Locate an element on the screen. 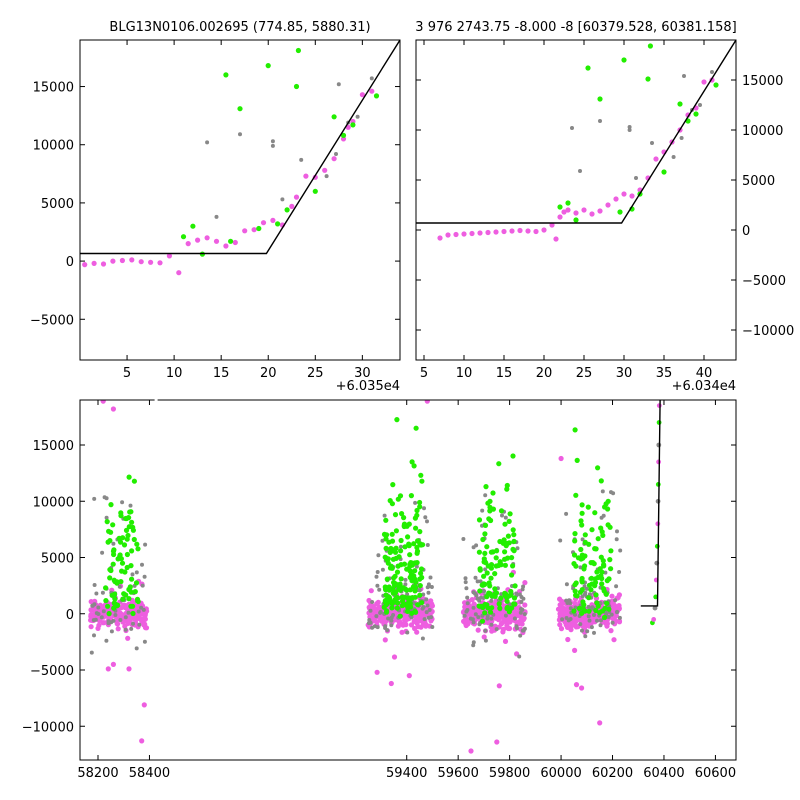 The width and height of the screenshot is (800, 800). x-tick-label: 25 is located at coordinates (584, 373).